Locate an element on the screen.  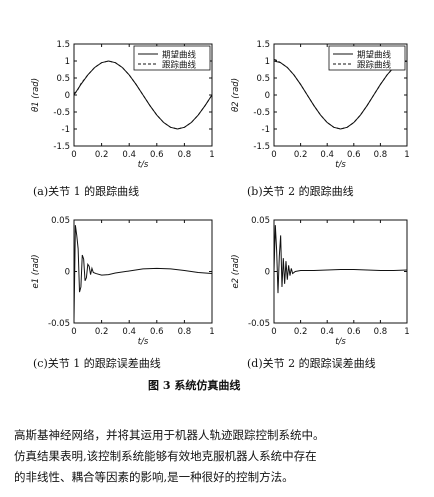
subcaption-d: (d)关节 2 的跟踪误差曲线 is located at coordinates (311, 363).